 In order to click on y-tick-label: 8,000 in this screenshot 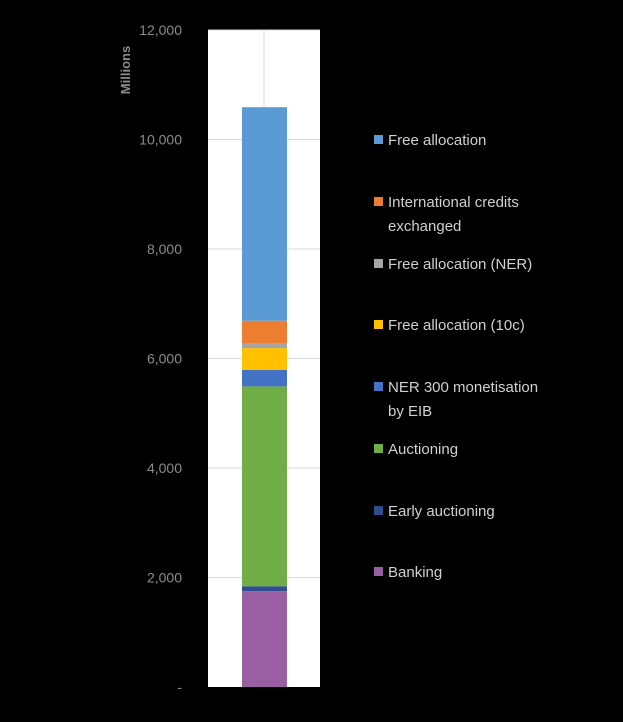, I will do `click(164, 249)`.